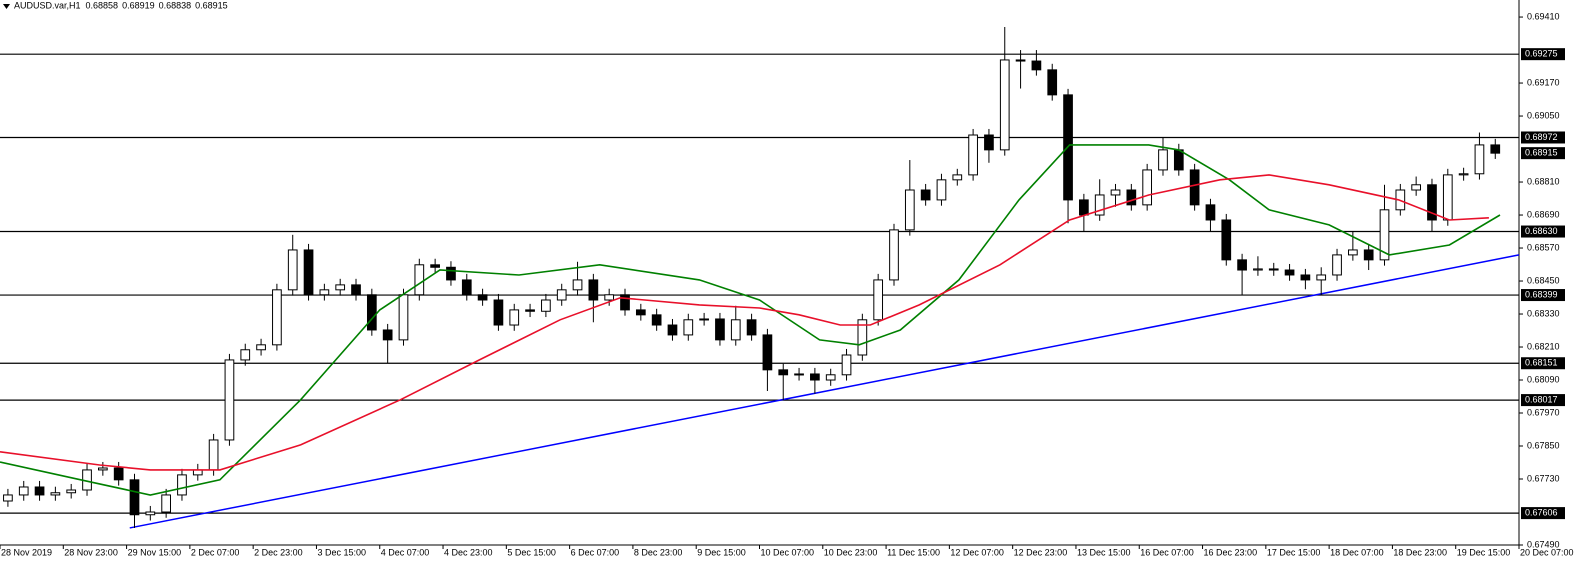  I want to click on x-tick-label: 4 Dec 07:00, so click(405, 552).